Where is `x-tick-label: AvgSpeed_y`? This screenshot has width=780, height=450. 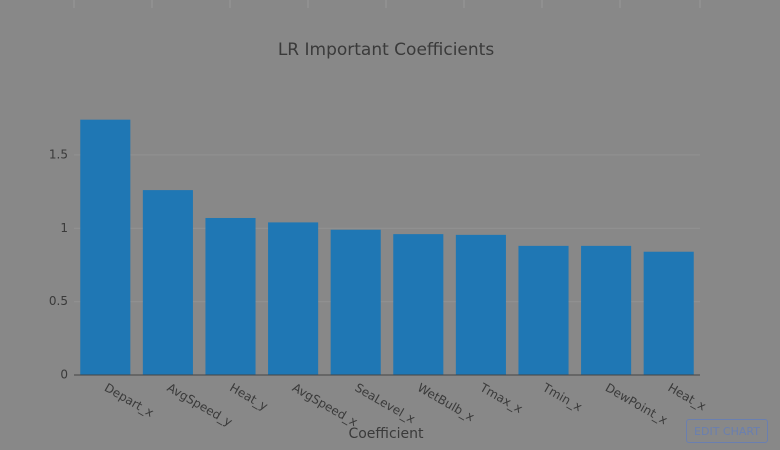 x-tick-label: AvgSpeed_y is located at coordinates (200, 405).